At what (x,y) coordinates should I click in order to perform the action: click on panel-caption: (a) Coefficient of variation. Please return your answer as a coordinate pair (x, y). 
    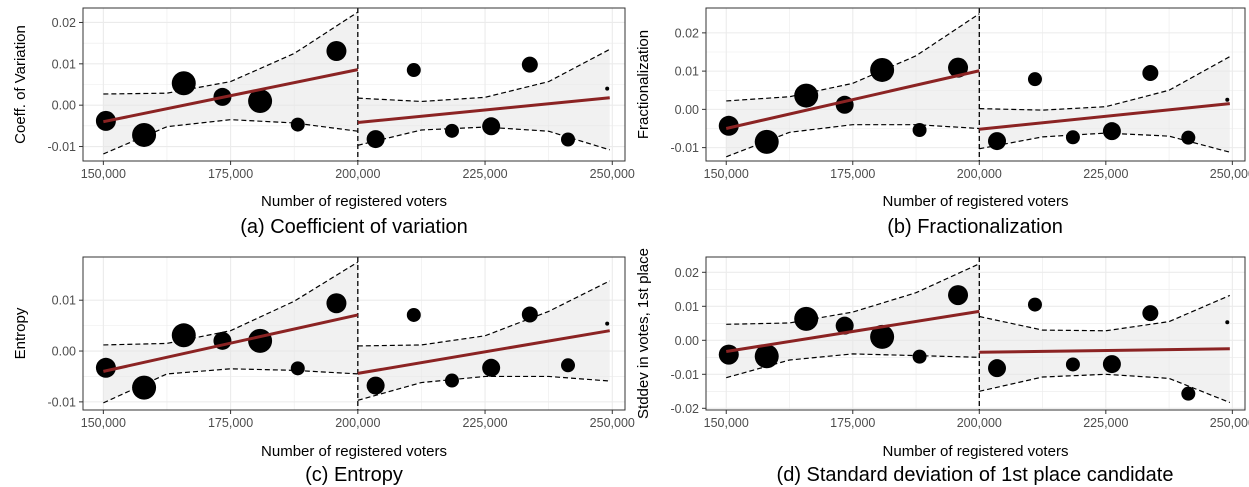
    Looking at the image, I should click on (354, 227).